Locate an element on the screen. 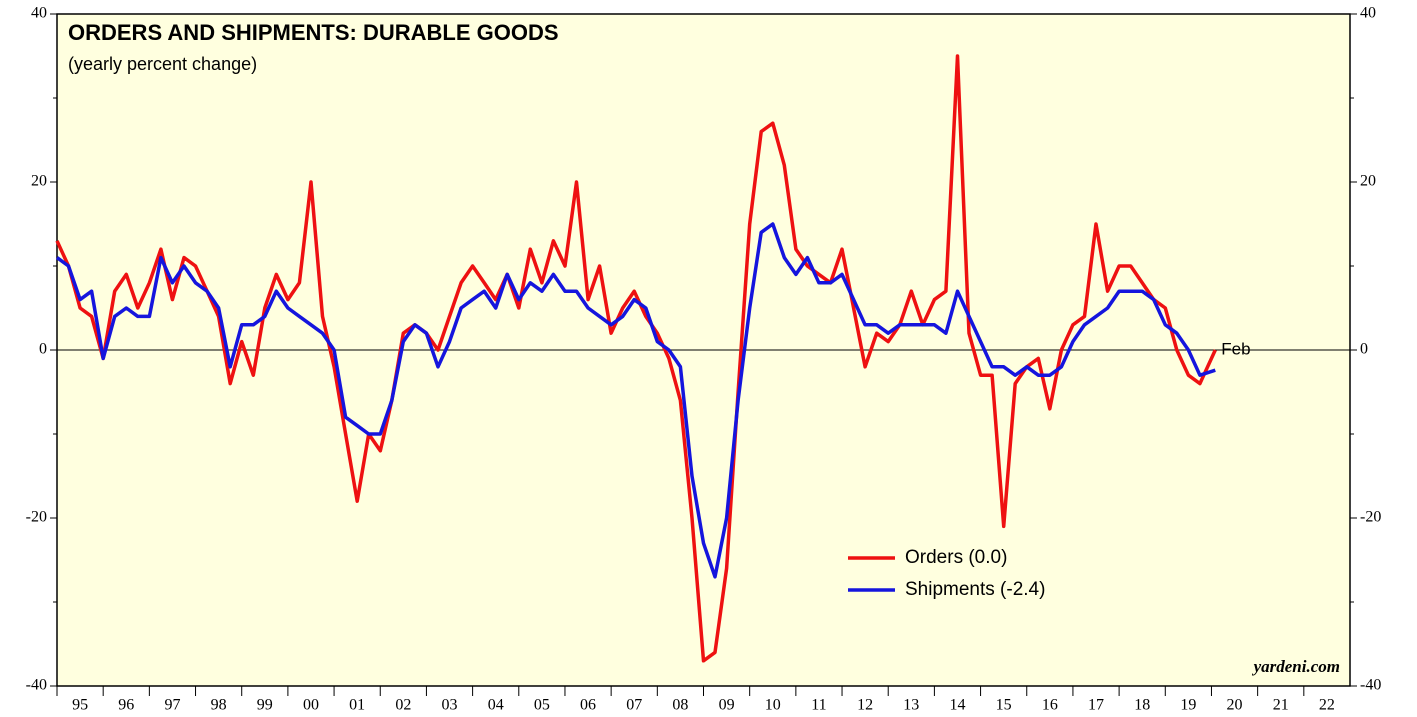  x-tick-label: 96 is located at coordinates (126, 705).